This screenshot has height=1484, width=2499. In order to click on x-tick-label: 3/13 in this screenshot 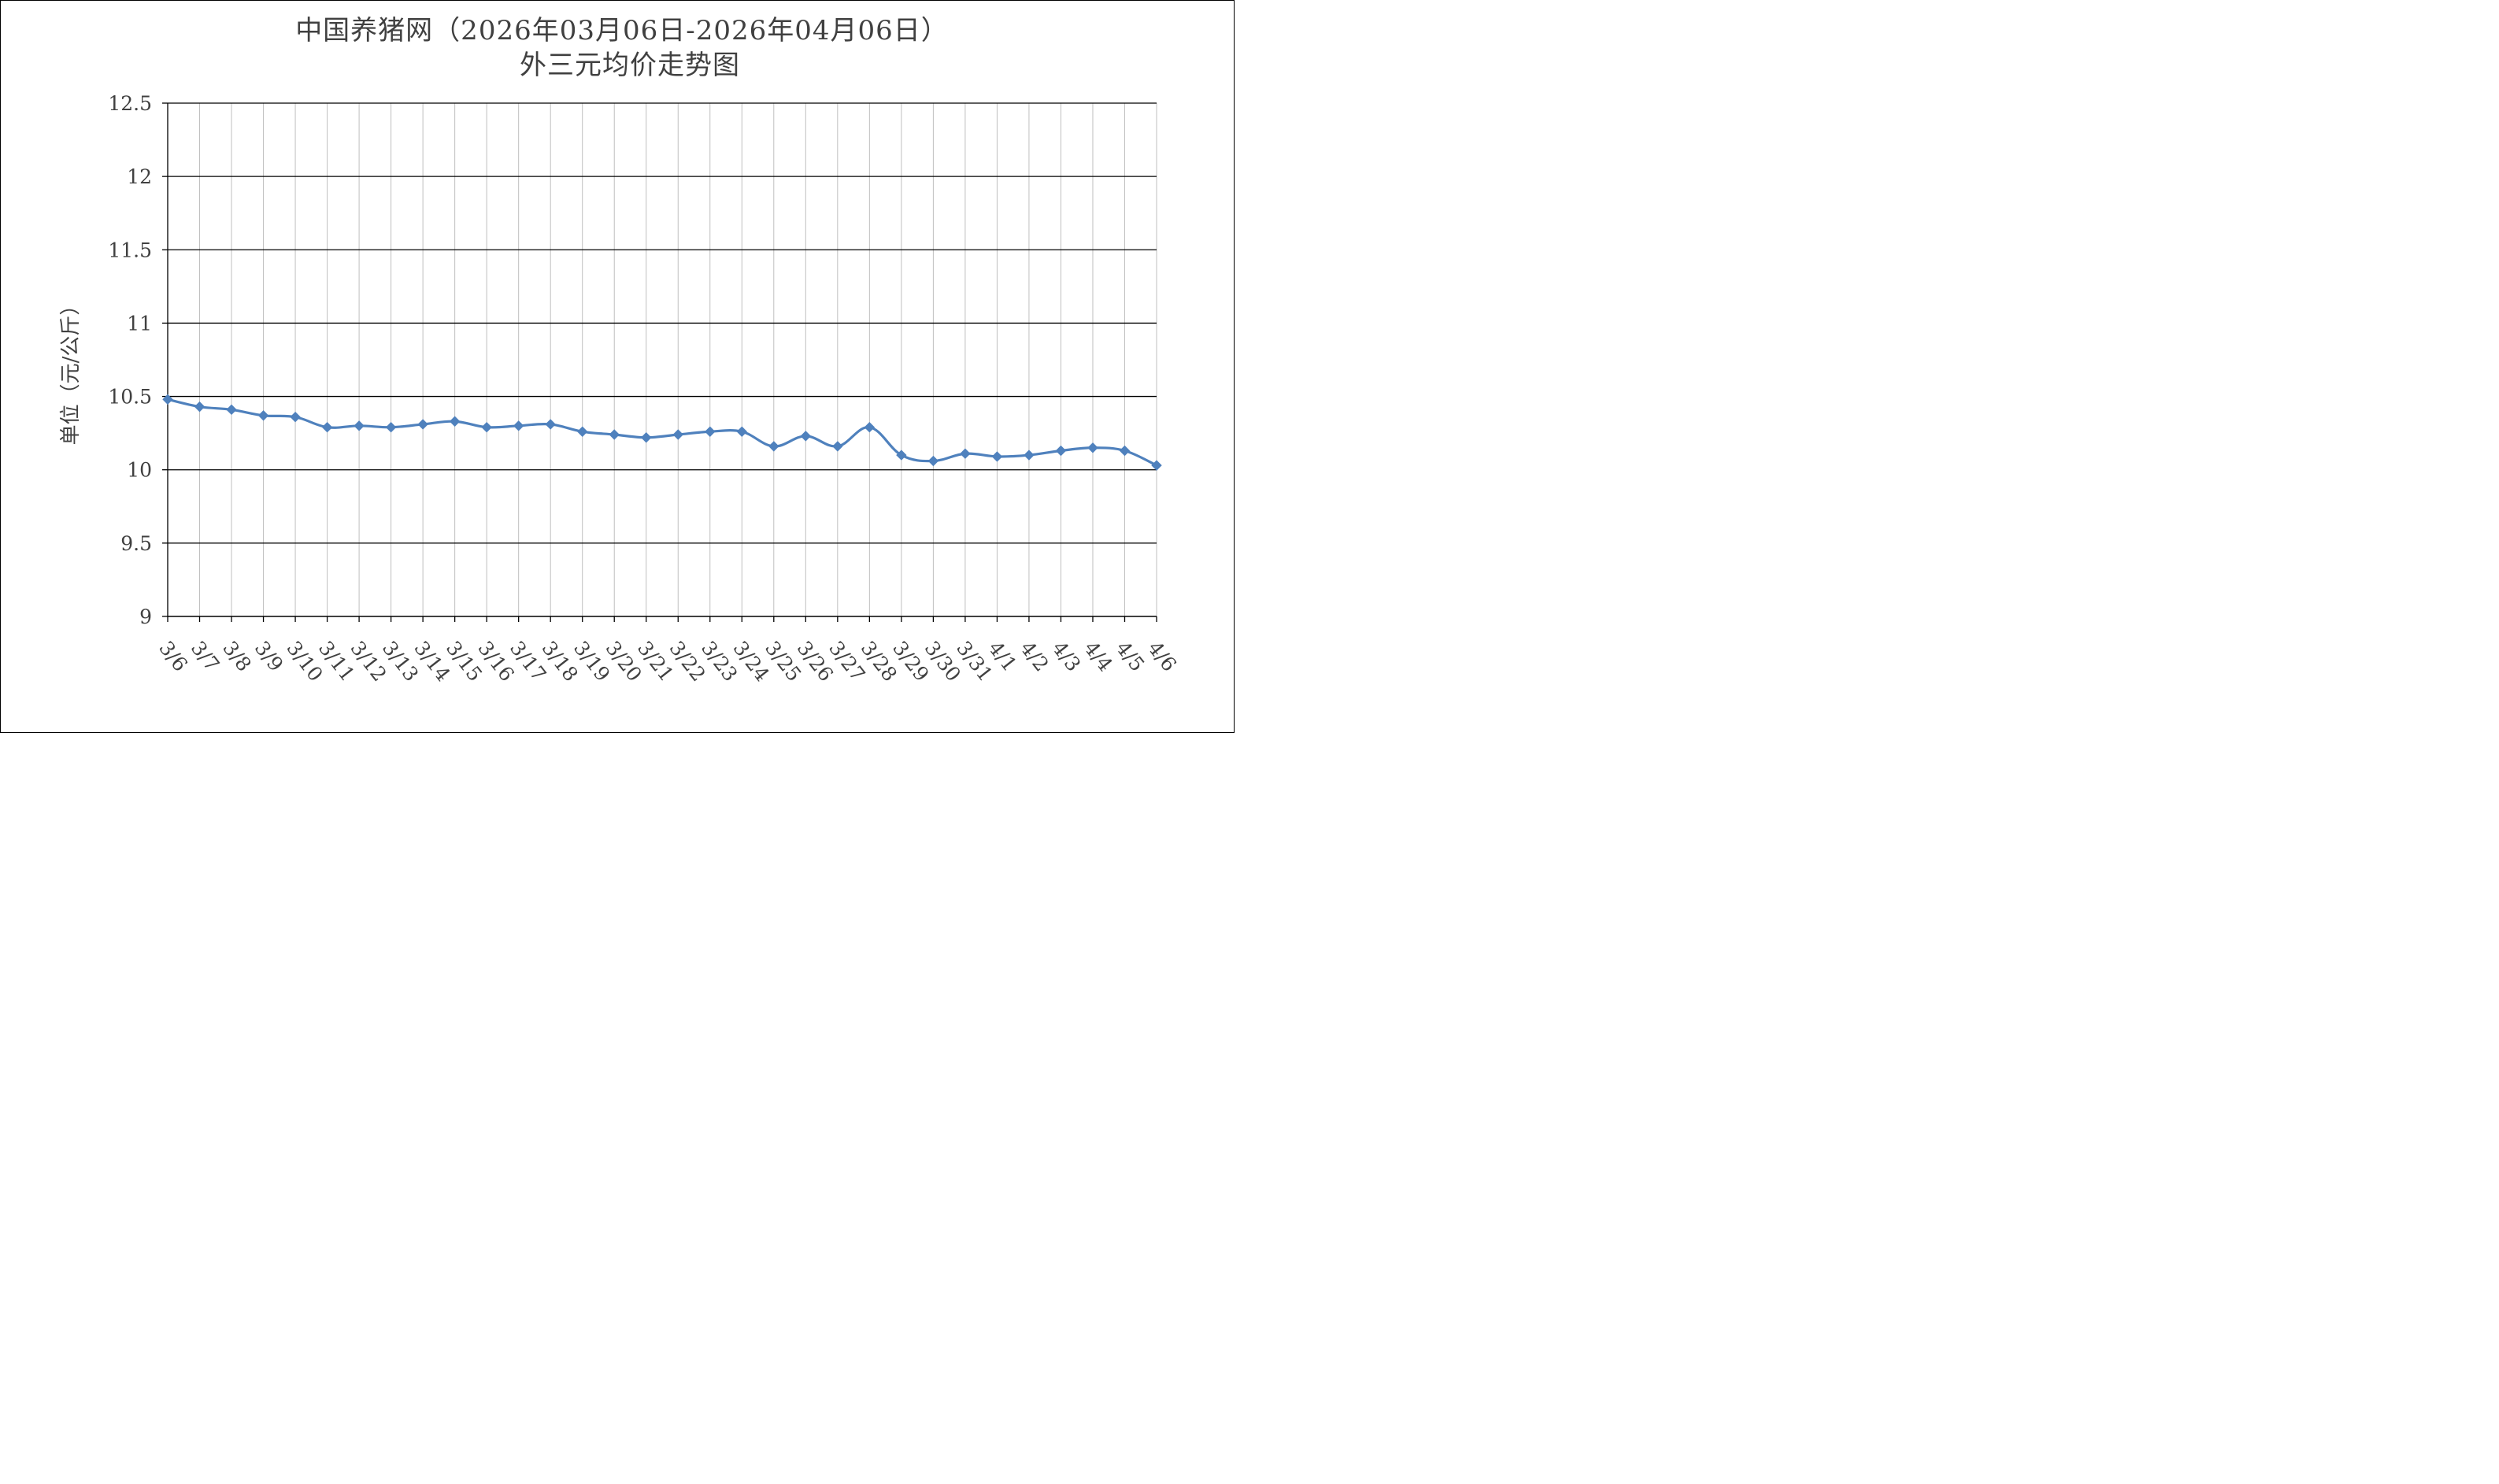, I will do `click(400, 662)`.